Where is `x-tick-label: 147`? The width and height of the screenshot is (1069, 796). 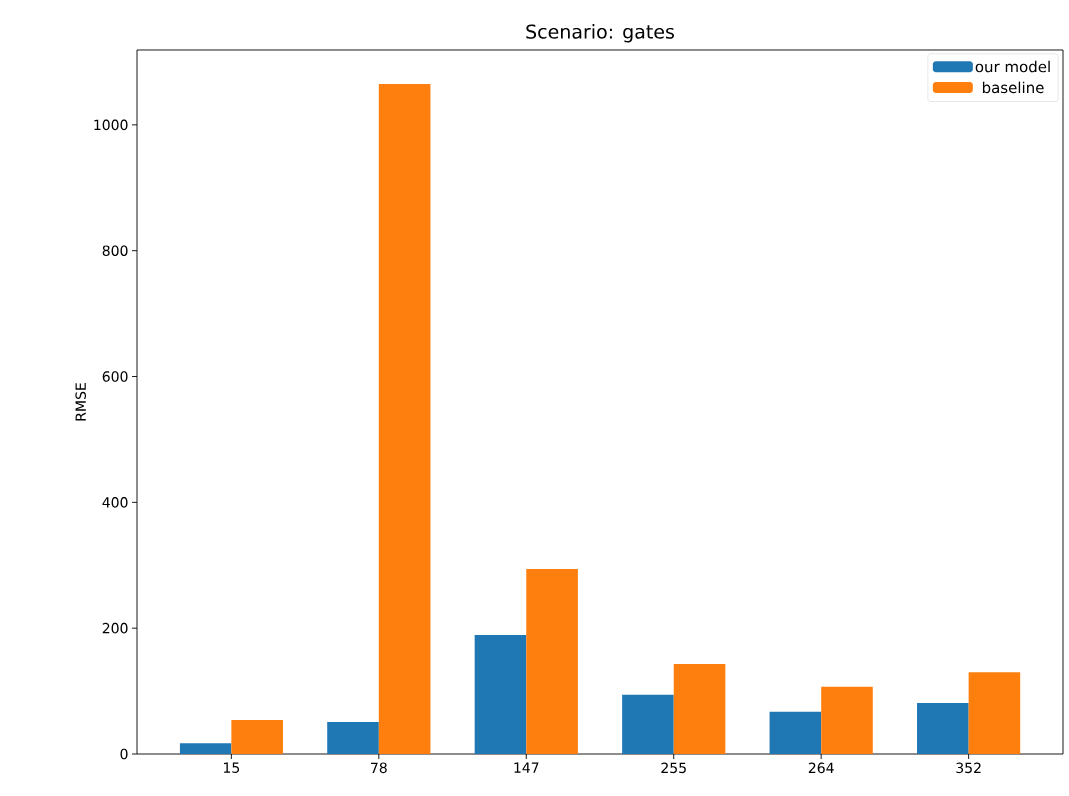 x-tick-label: 147 is located at coordinates (526, 767).